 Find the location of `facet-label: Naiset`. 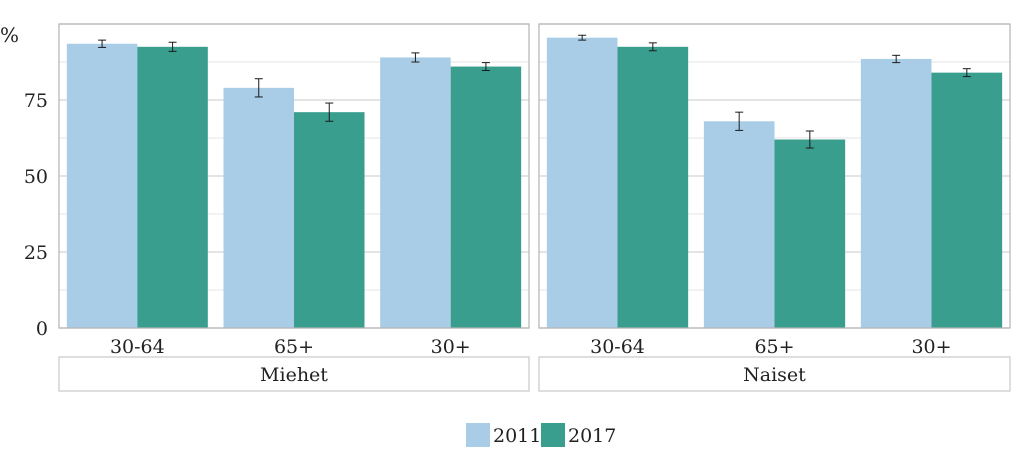

facet-label: Naiset is located at coordinates (774, 375).